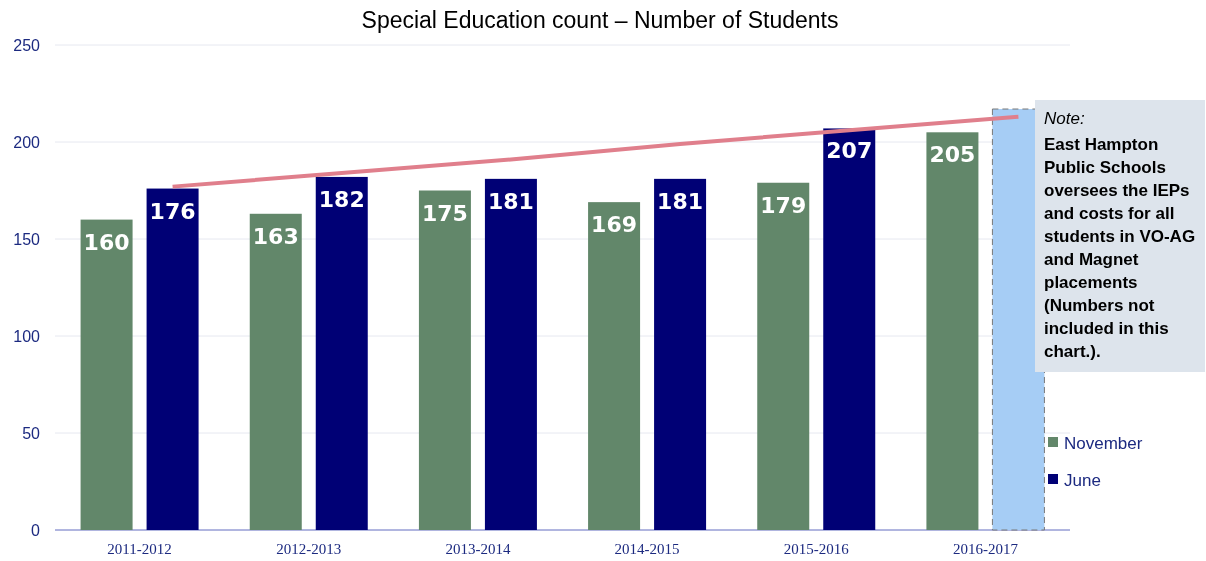  I want to click on line-series, so click(595, 151).